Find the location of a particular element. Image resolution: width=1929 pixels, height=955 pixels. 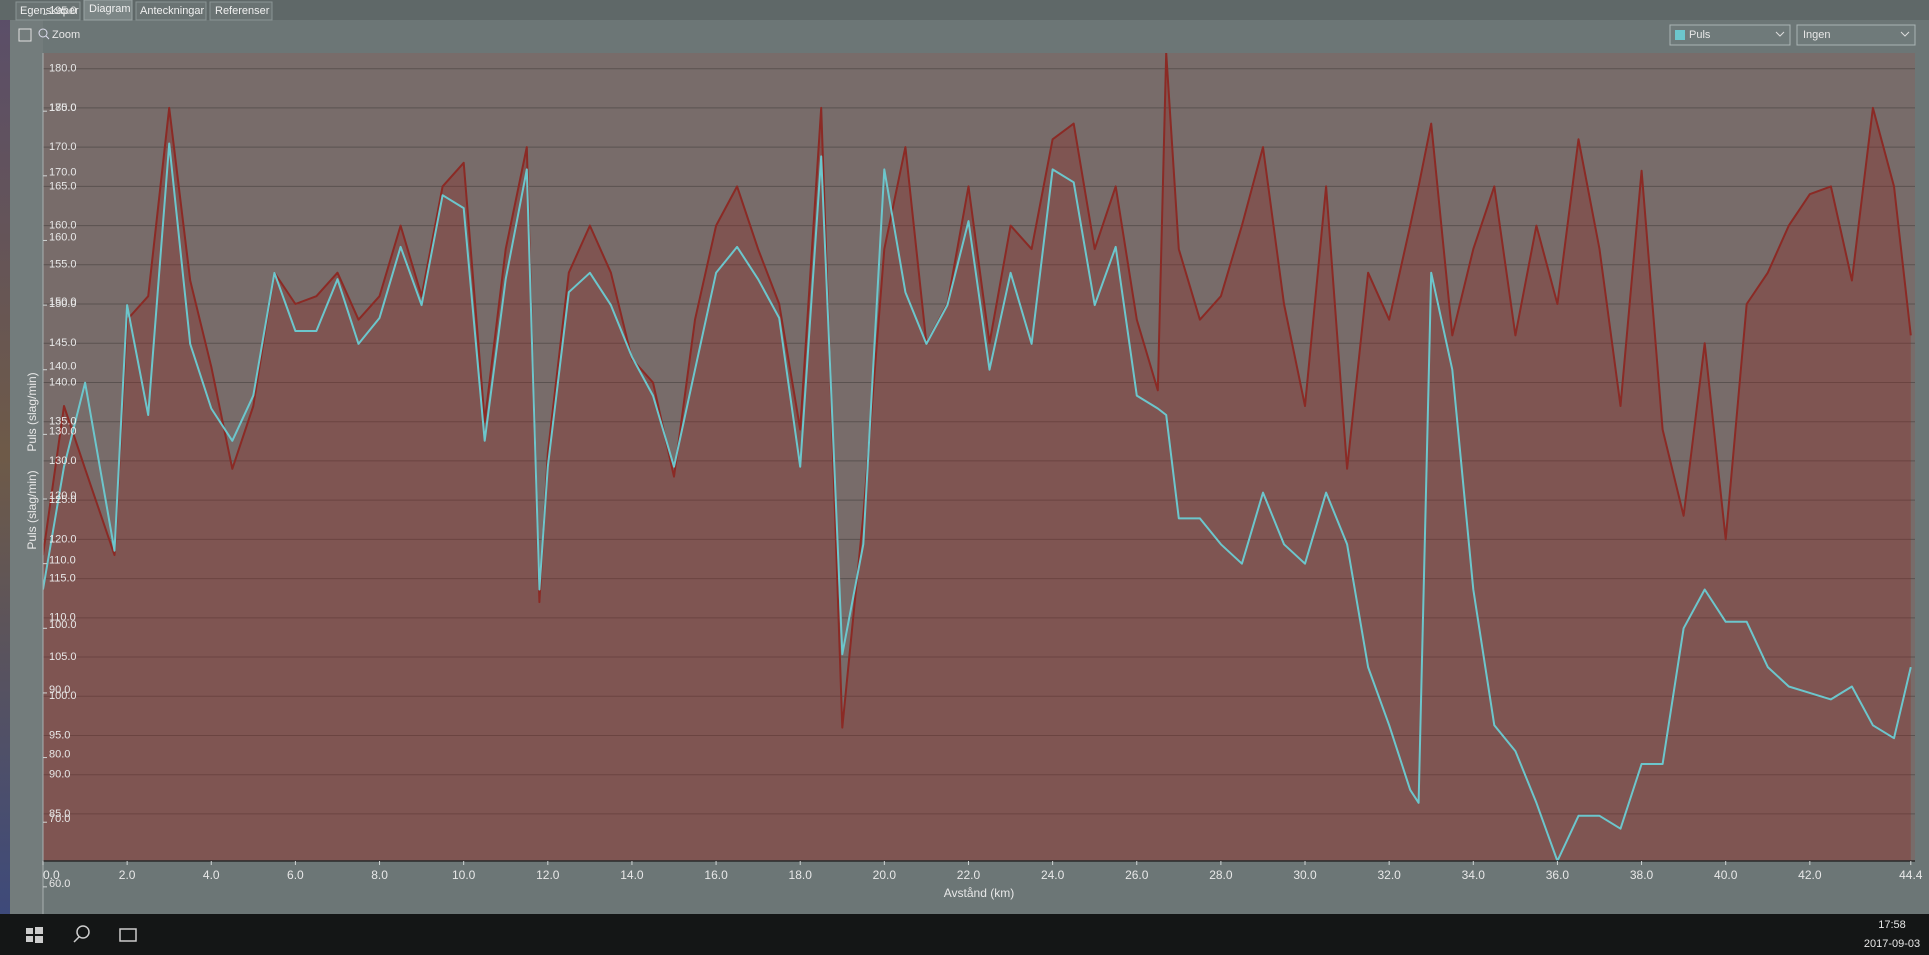

y-tick-label: 105.0 is located at coordinates (63, 657).